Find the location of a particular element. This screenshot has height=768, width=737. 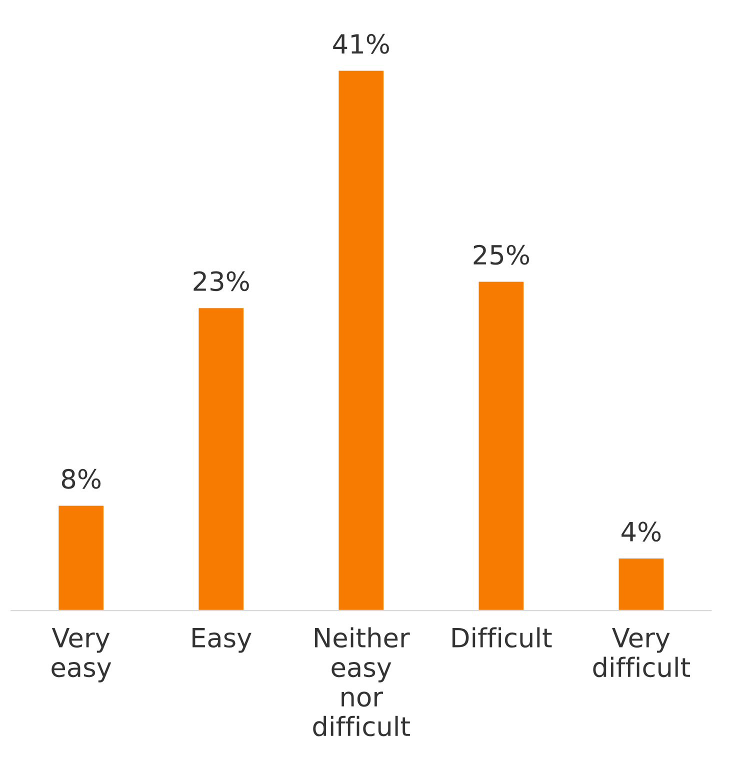

data-label: 41% is located at coordinates (361, 44).